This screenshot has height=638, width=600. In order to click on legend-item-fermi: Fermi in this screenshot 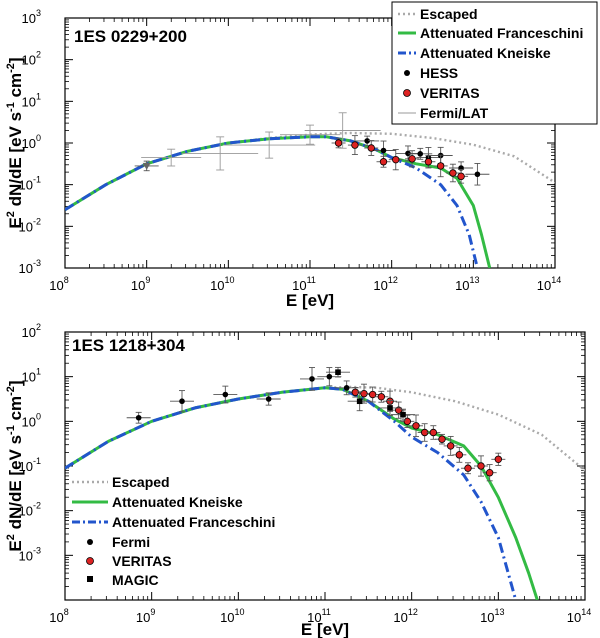, I will do `click(118, 542)`.